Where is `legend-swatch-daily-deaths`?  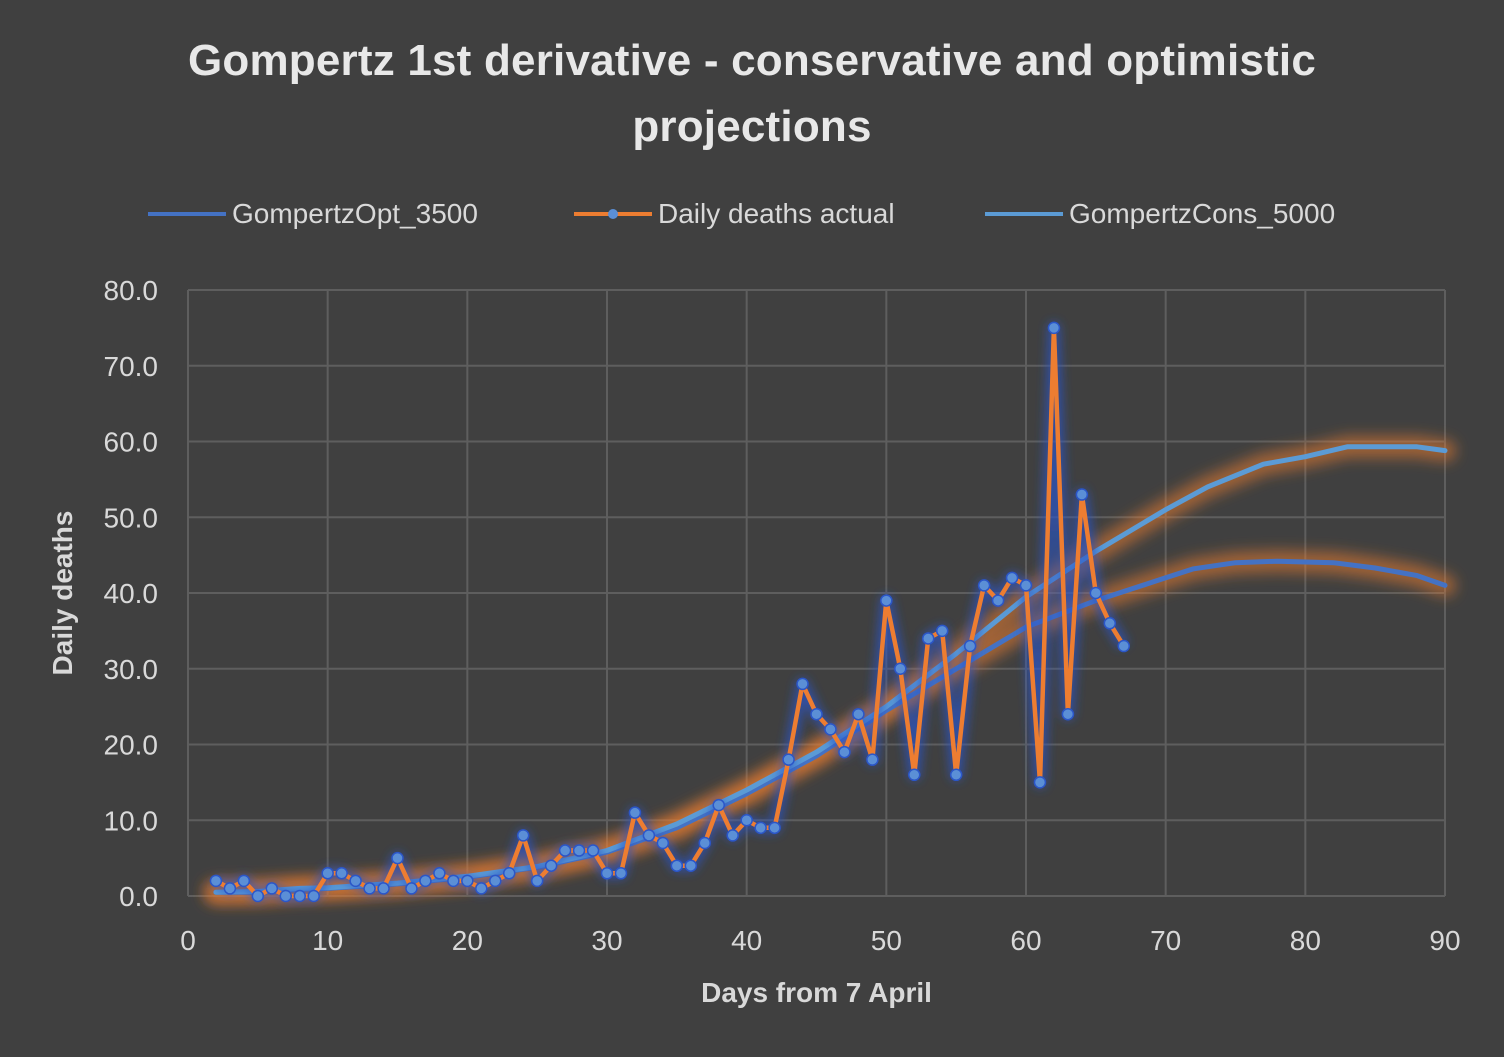
legend-swatch-daily-deaths is located at coordinates (613, 214).